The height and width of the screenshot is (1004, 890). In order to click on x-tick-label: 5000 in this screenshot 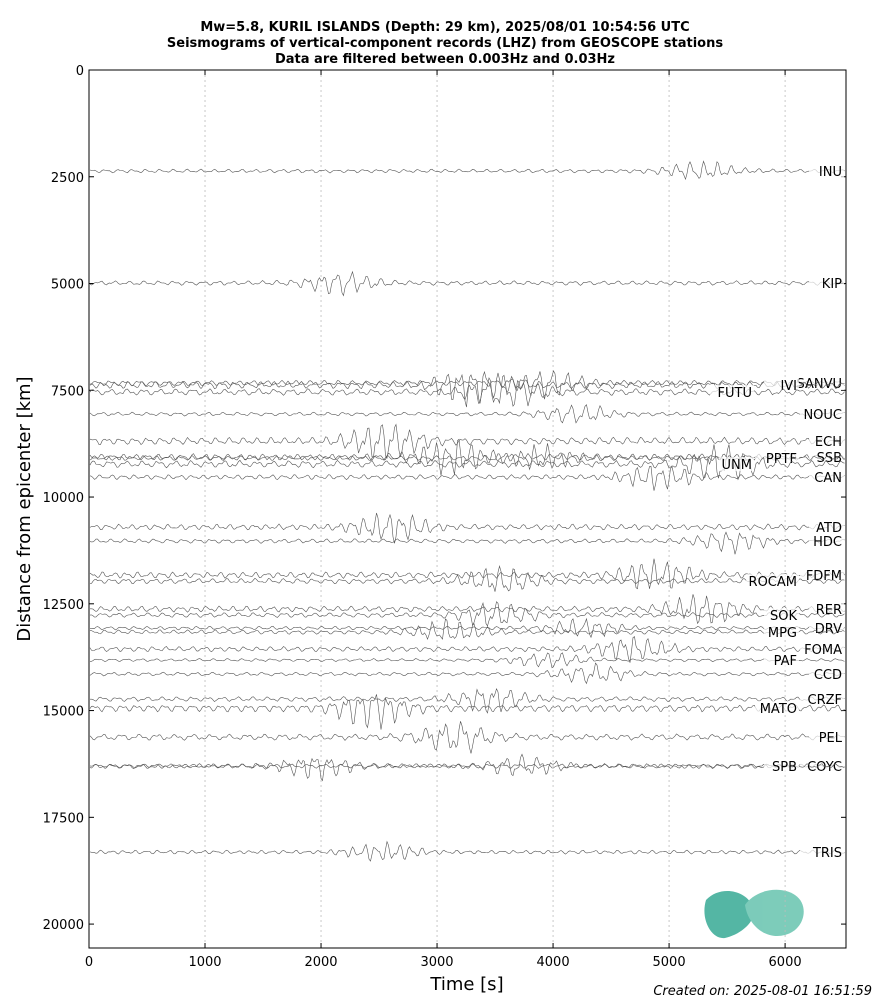, I will do `click(669, 962)`.